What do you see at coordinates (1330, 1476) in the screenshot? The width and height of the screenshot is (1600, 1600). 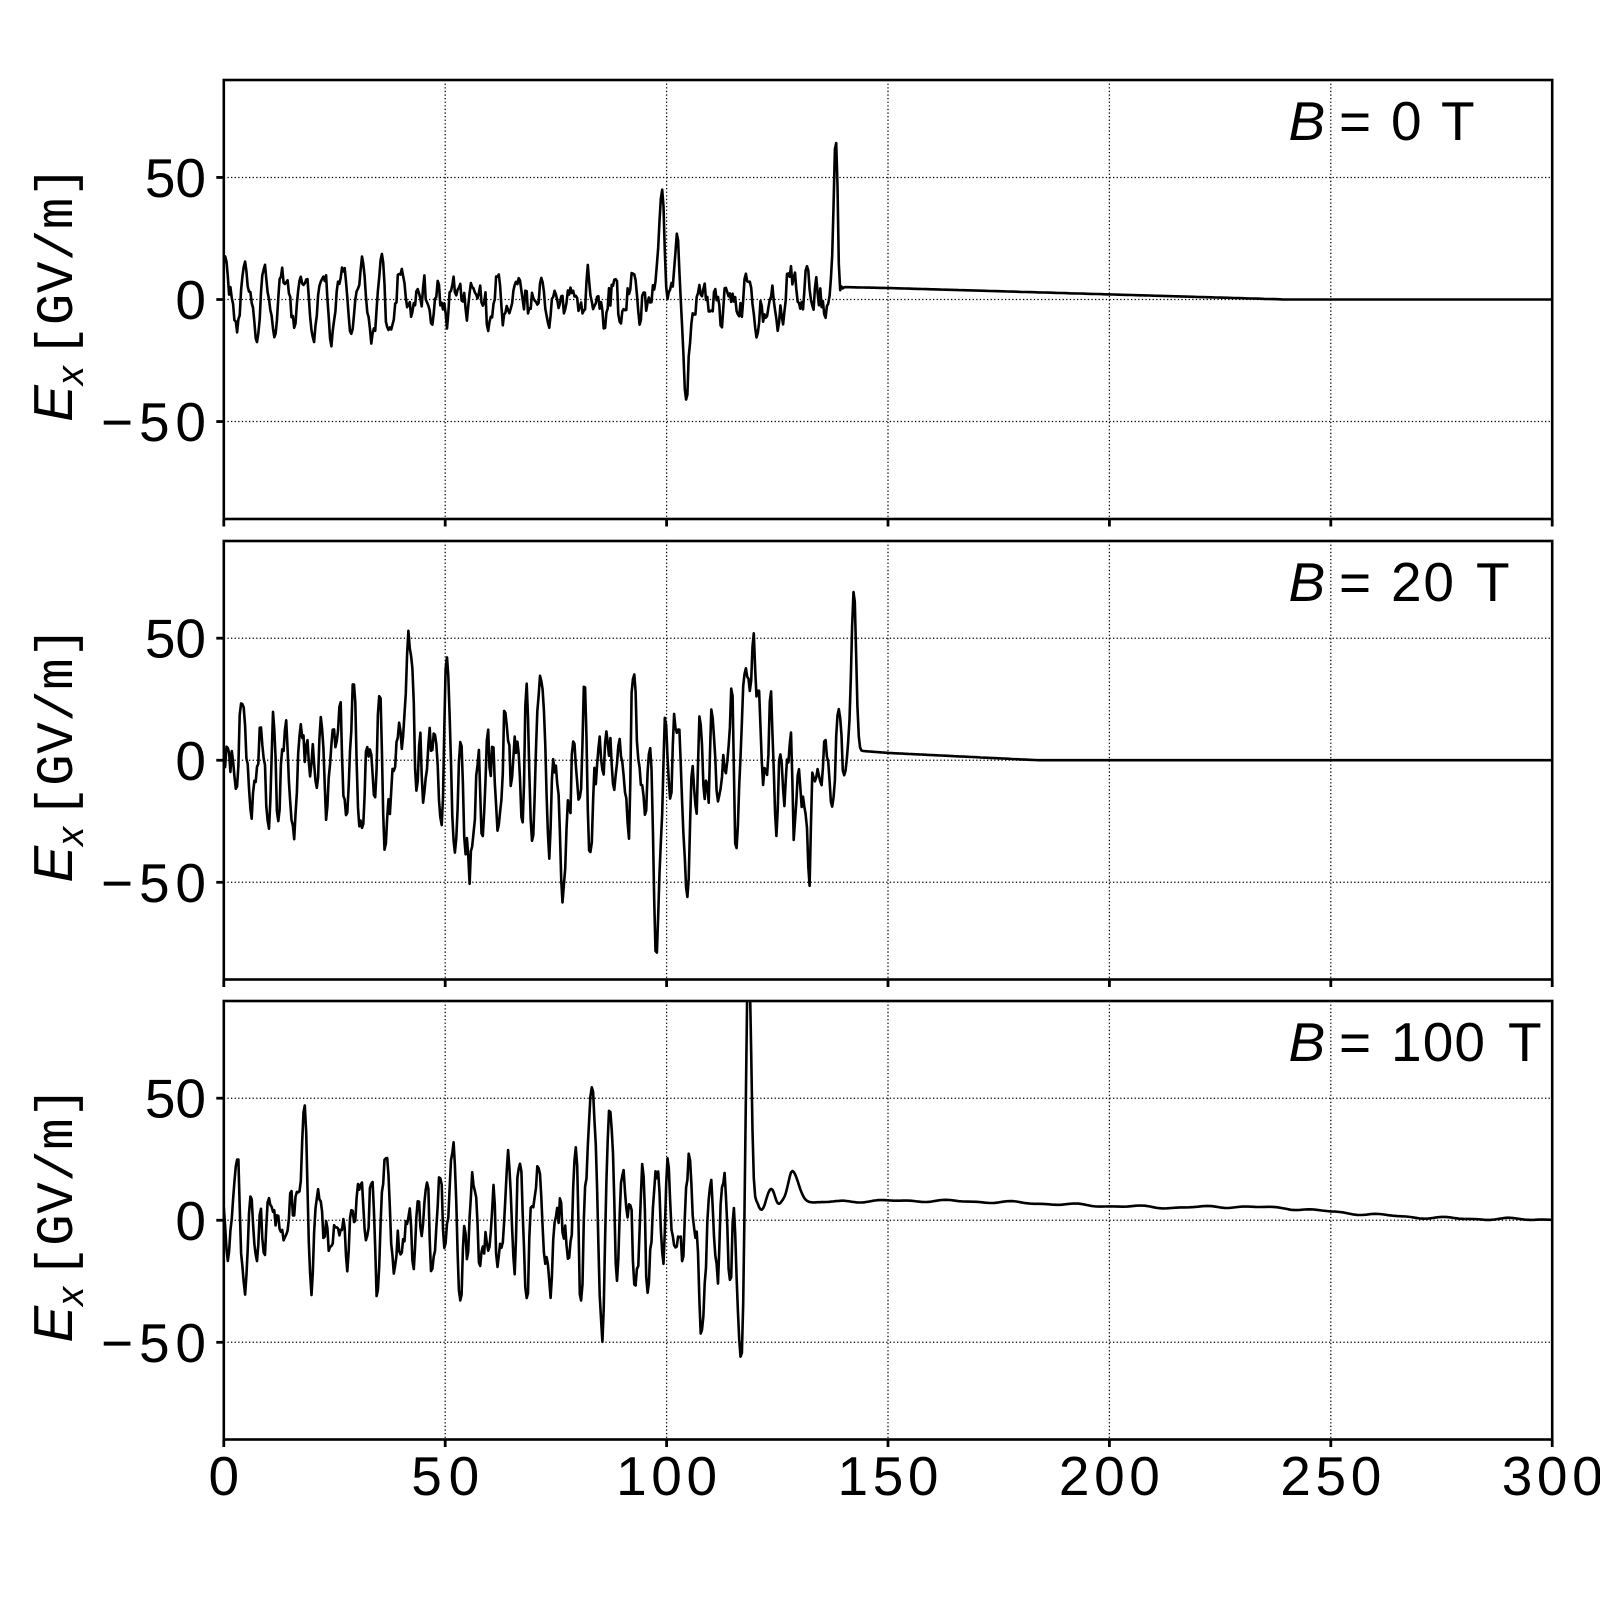 I see `svg-text: 250` at bounding box center [1330, 1476].